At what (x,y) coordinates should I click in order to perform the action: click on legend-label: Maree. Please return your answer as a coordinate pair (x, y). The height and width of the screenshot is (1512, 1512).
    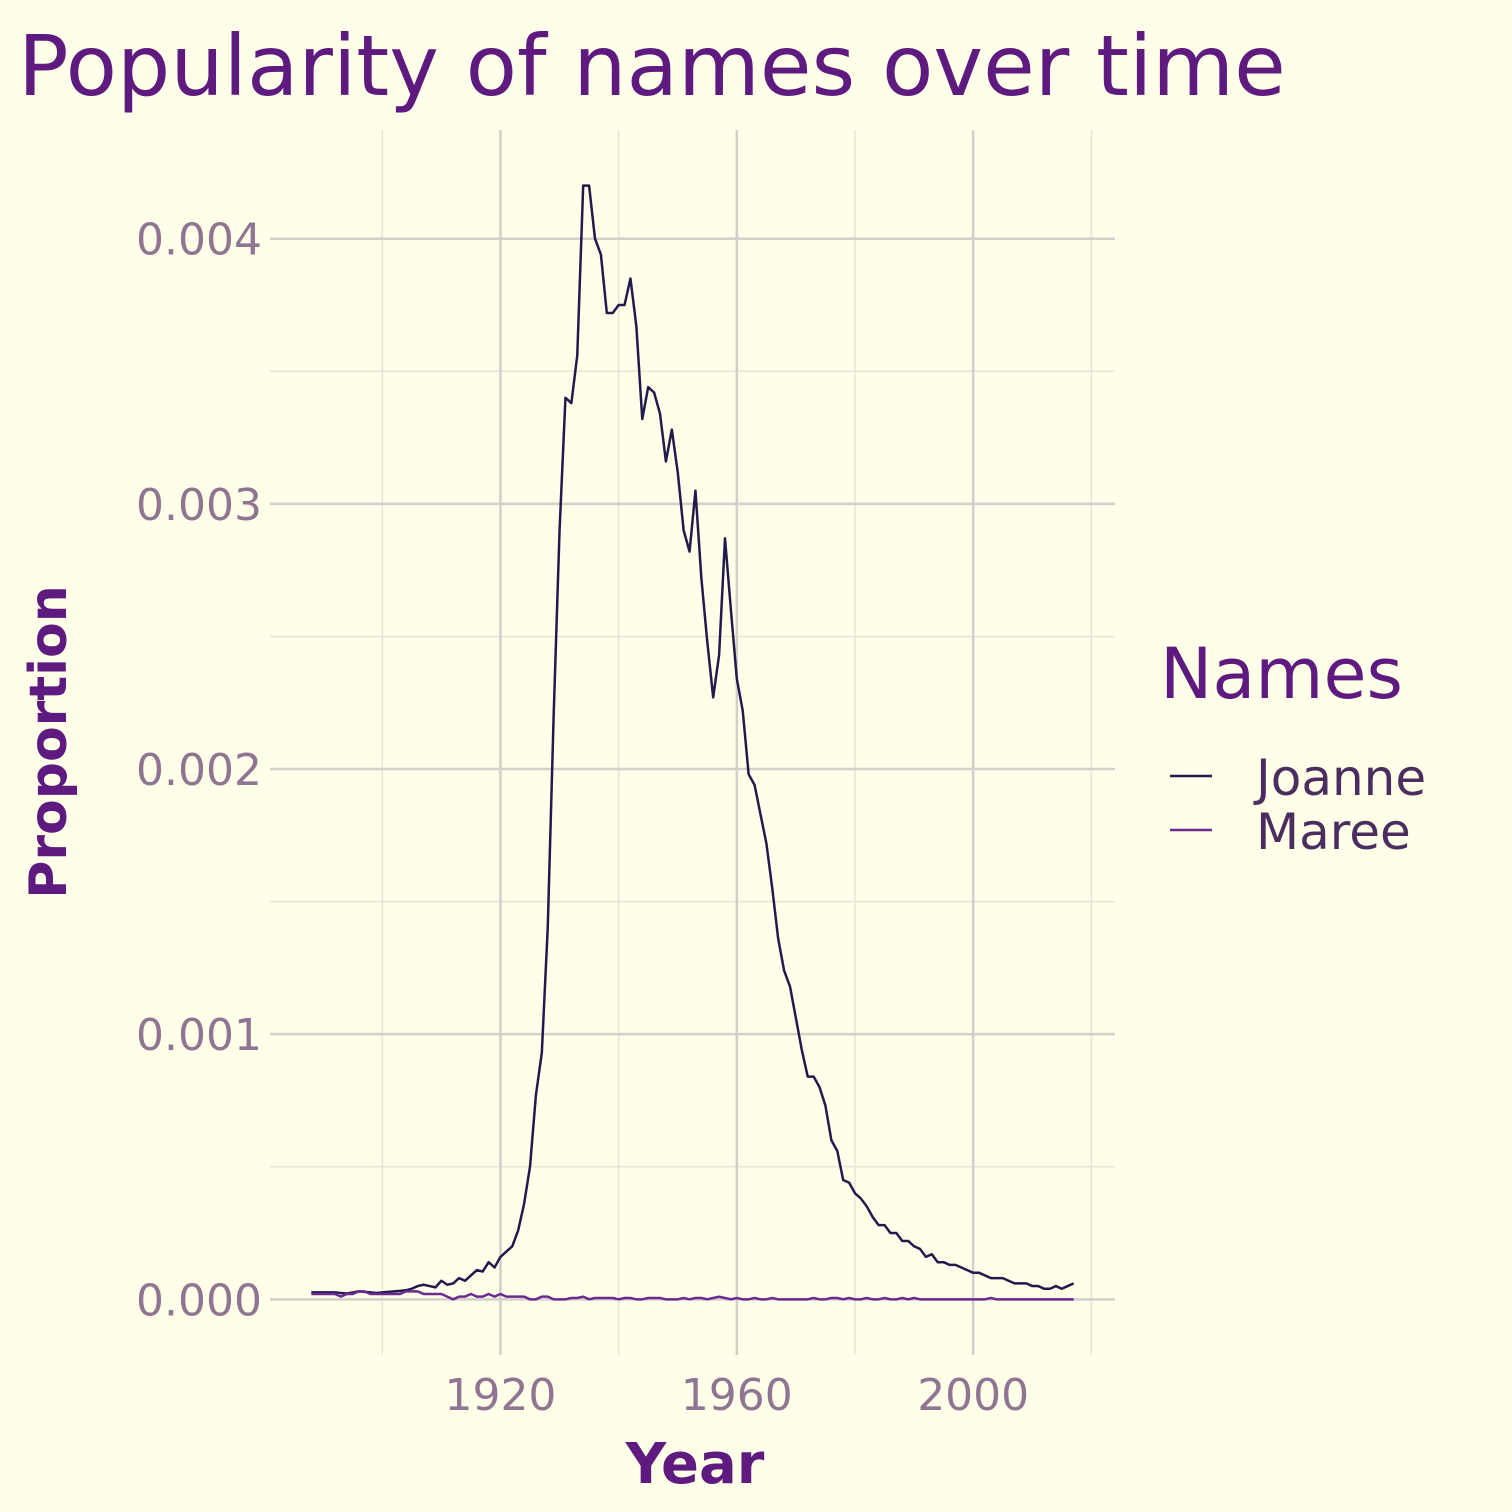
    Looking at the image, I should click on (1333, 832).